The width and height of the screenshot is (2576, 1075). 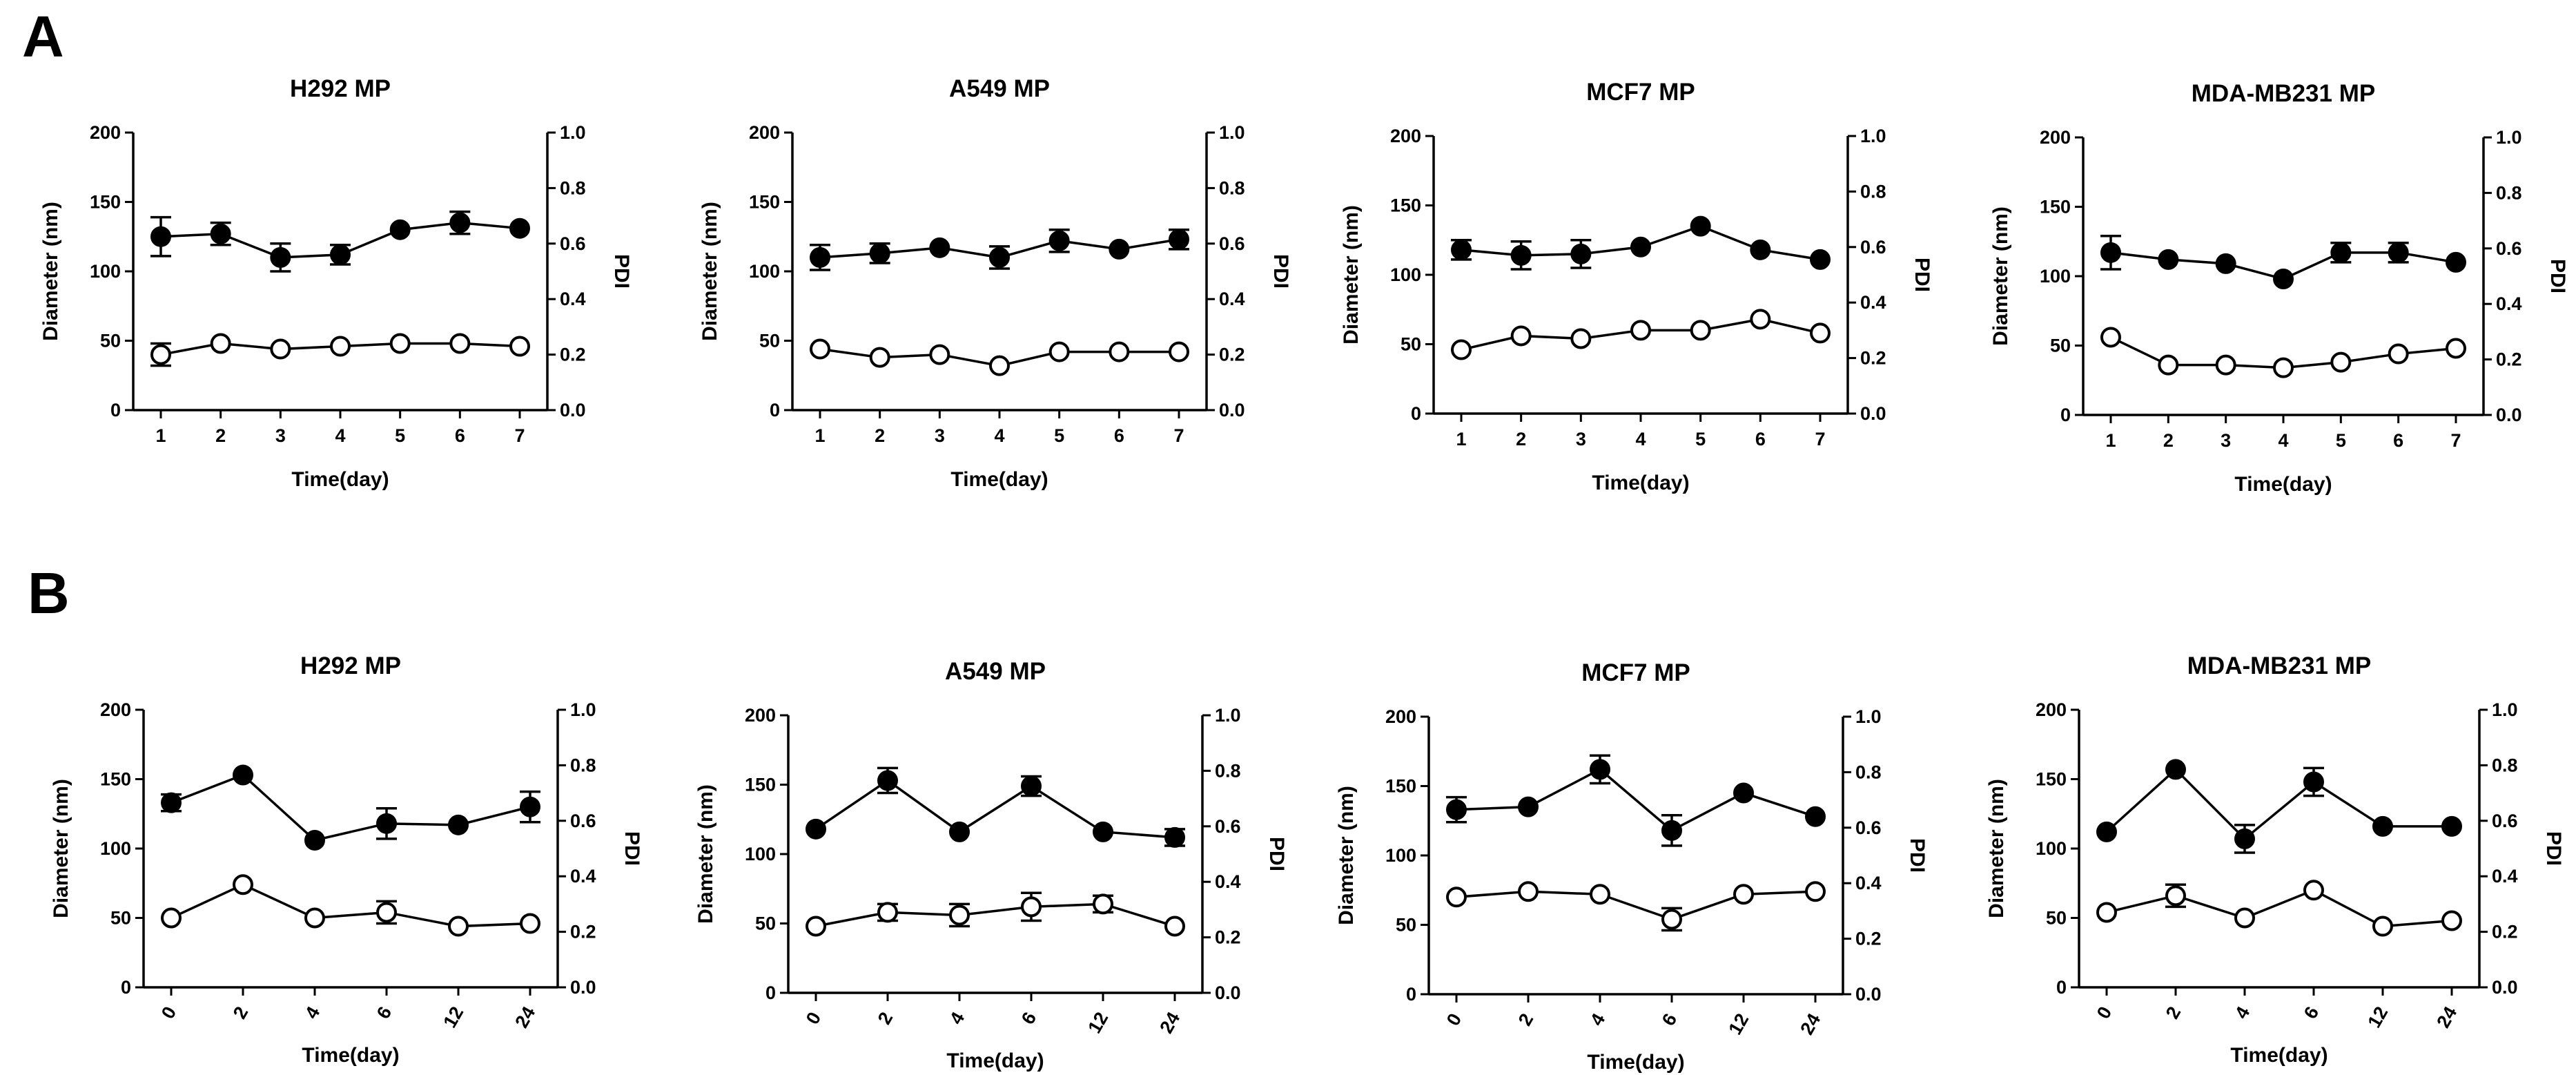 I want to click on right-y-tick-label: 0.0, so click(x=2509, y=415).